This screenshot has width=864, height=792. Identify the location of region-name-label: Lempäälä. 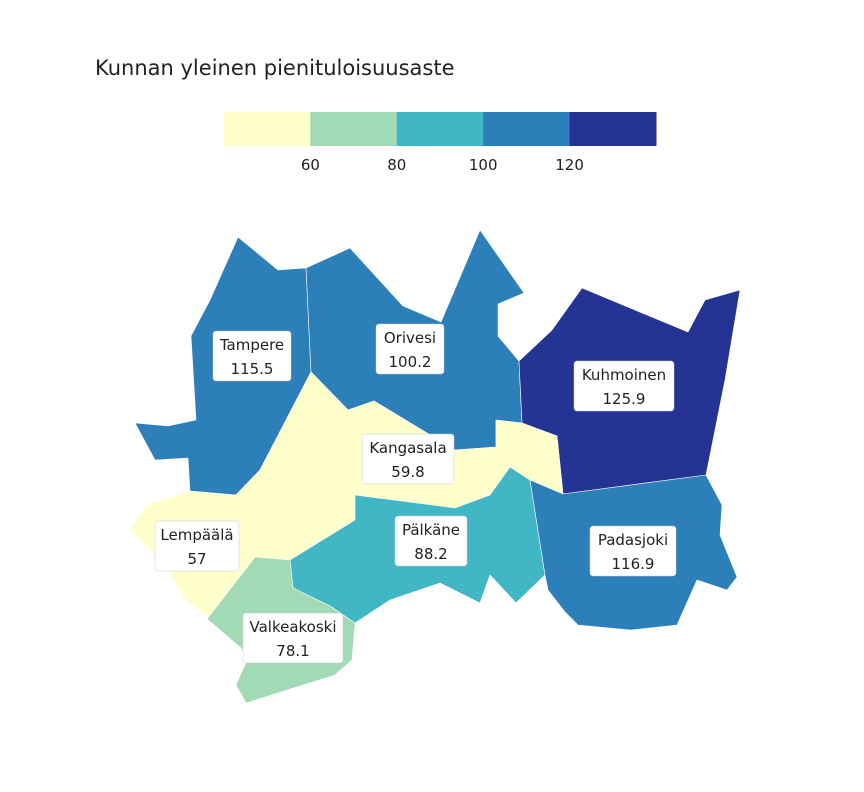
(196, 535).